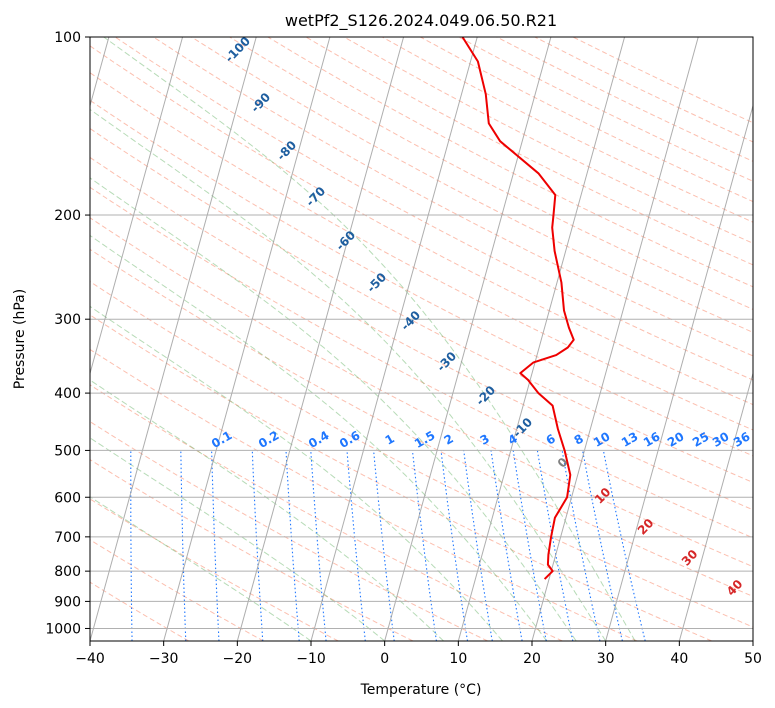 The height and width of the screenshot is (708, 775). I want to click on mixing-ratio-label: 20, so click(675, 439).